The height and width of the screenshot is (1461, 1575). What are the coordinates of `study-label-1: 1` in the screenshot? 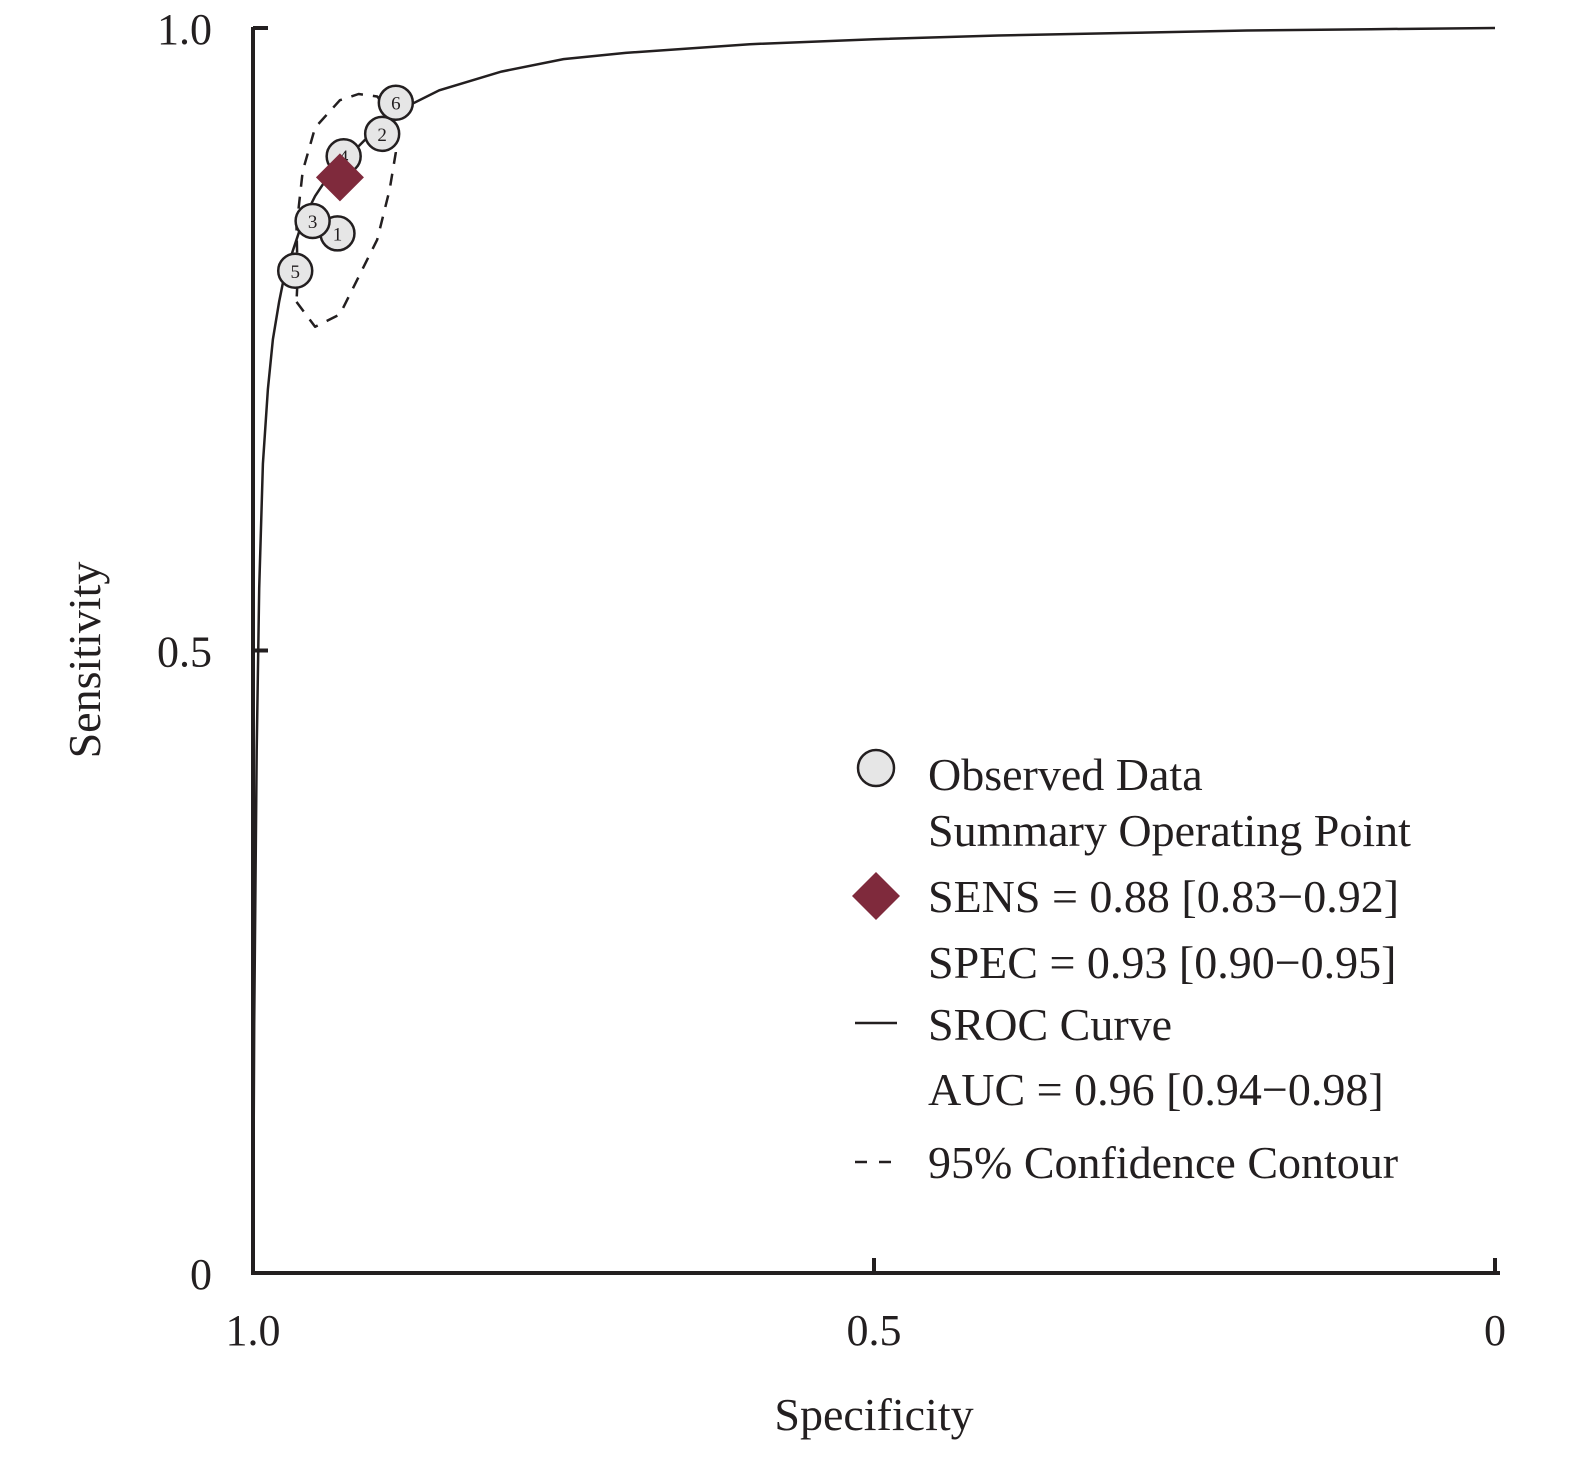 It's located at (338, 234).